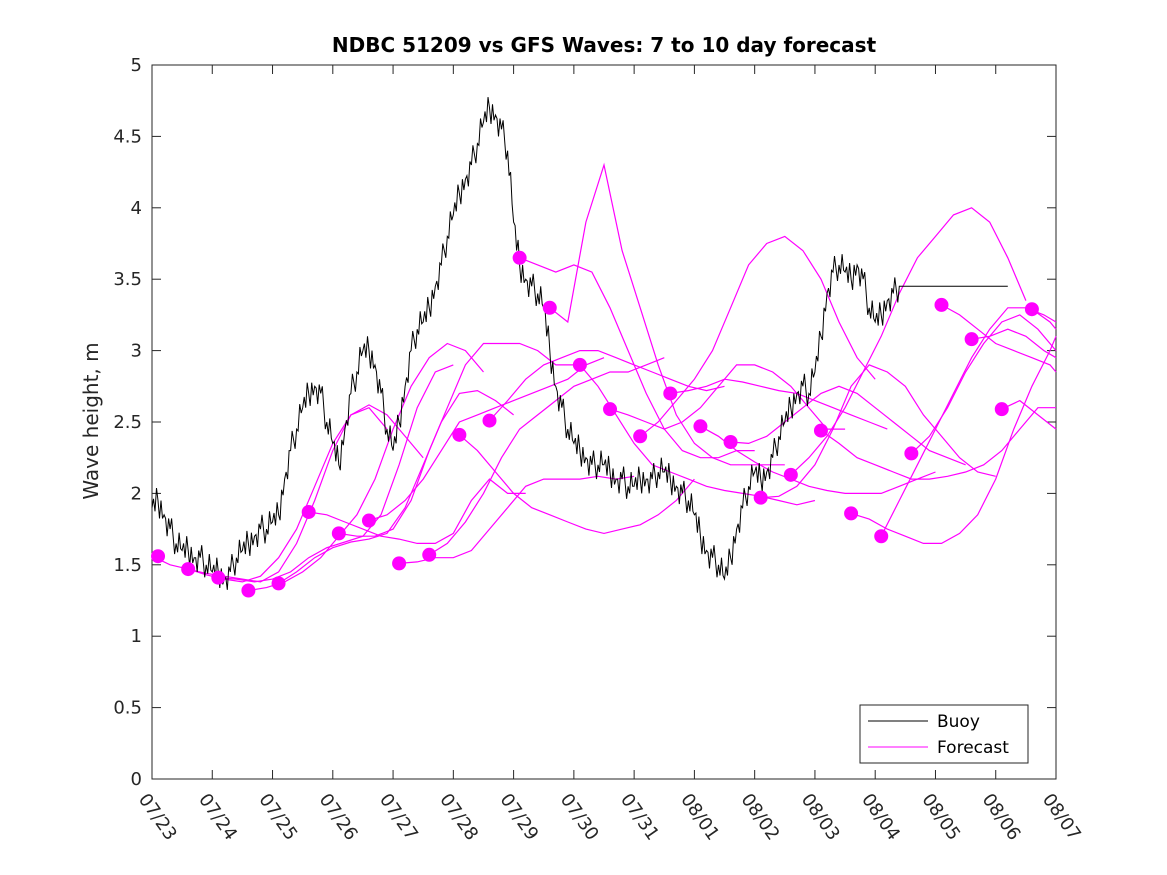 The height and width of the screenshot is (875, 1167). I want to click on x-tick-label: 08/05, so click(940, 817).